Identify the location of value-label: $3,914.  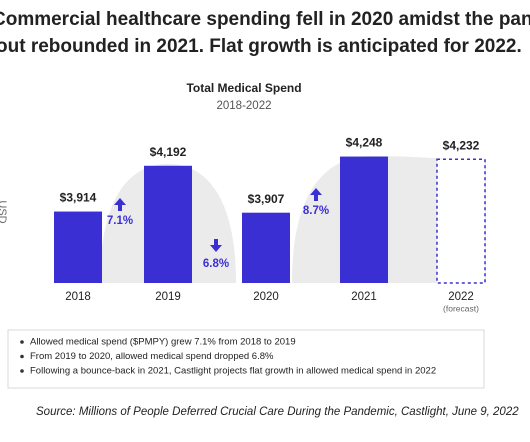
(78, 198).